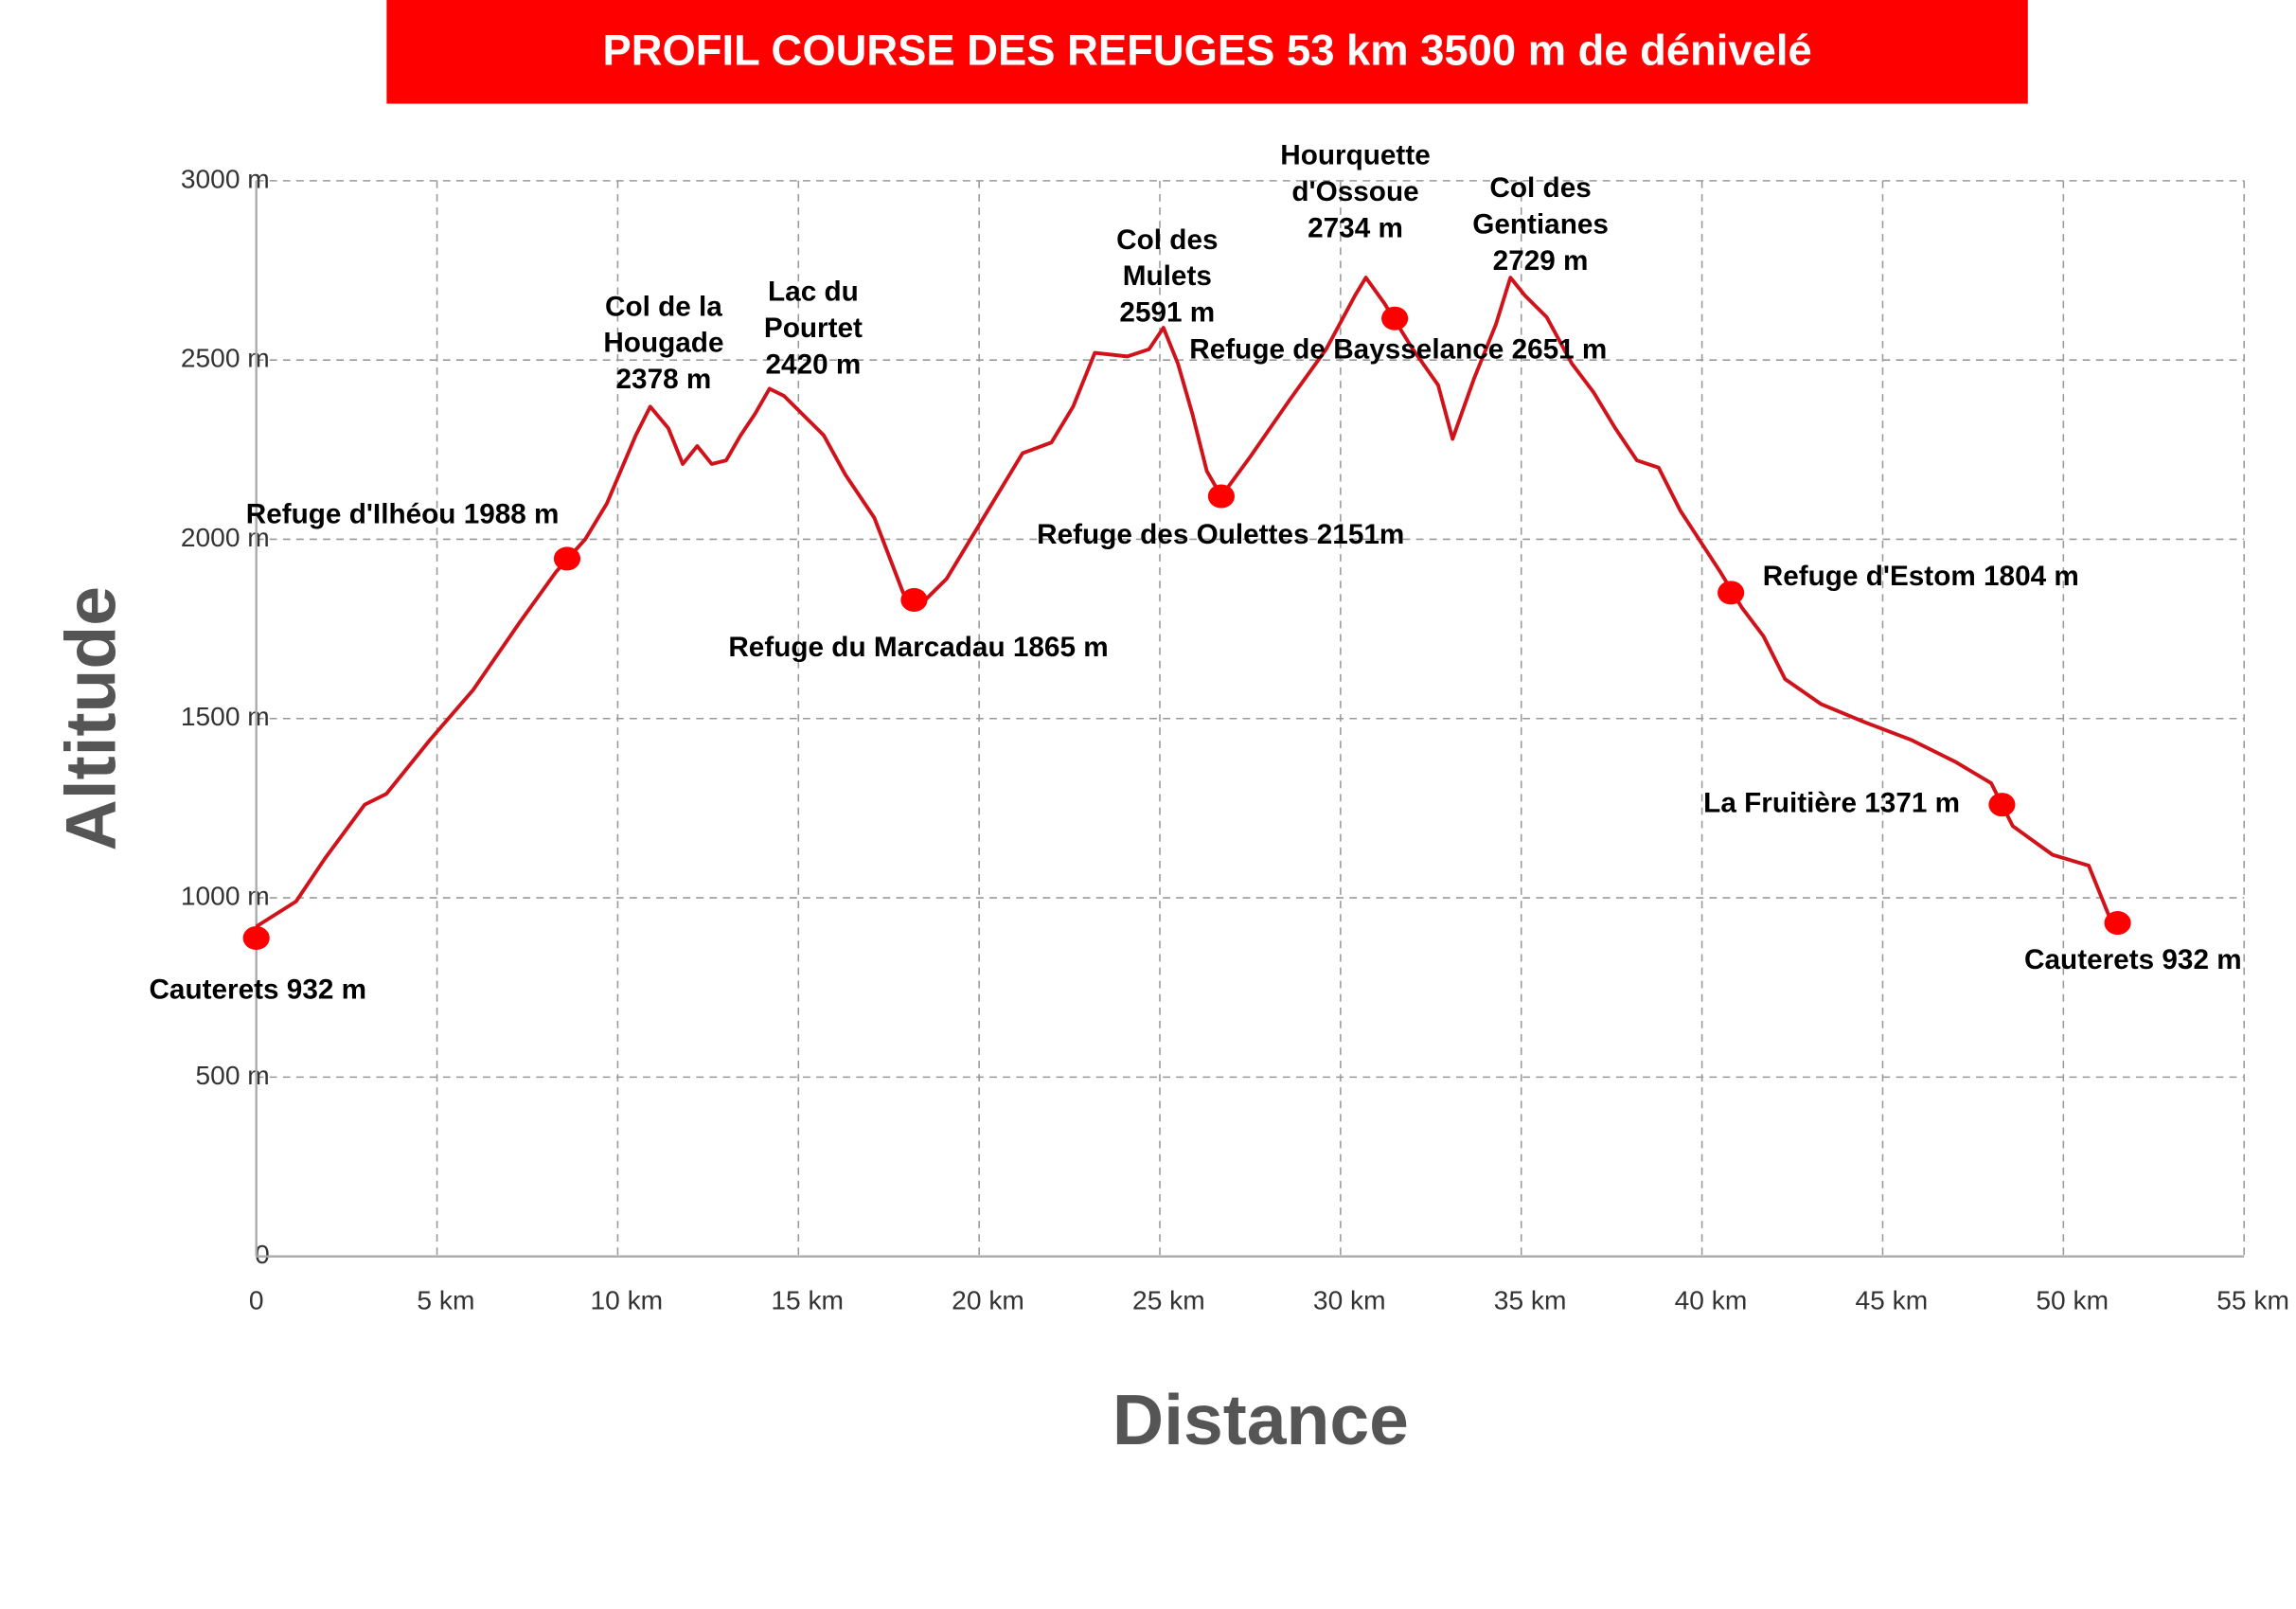  I want to click on x-tick-label: 35 km, so click(1530, 1300).